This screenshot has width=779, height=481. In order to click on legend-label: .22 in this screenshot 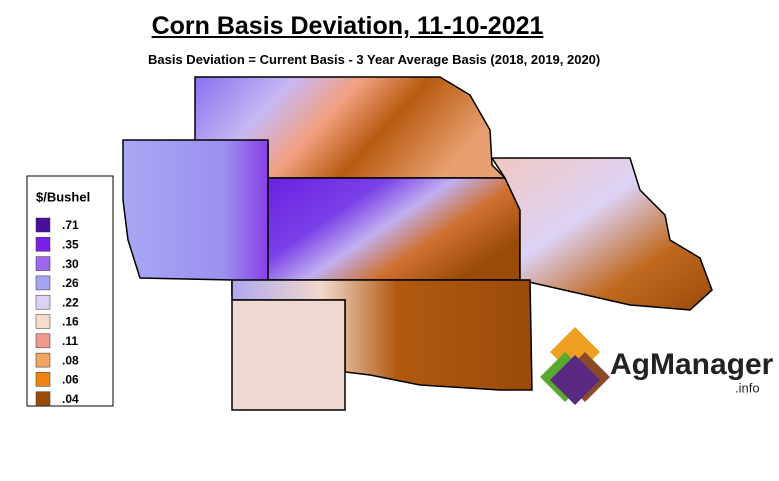, I will do `click(70, 302)`.